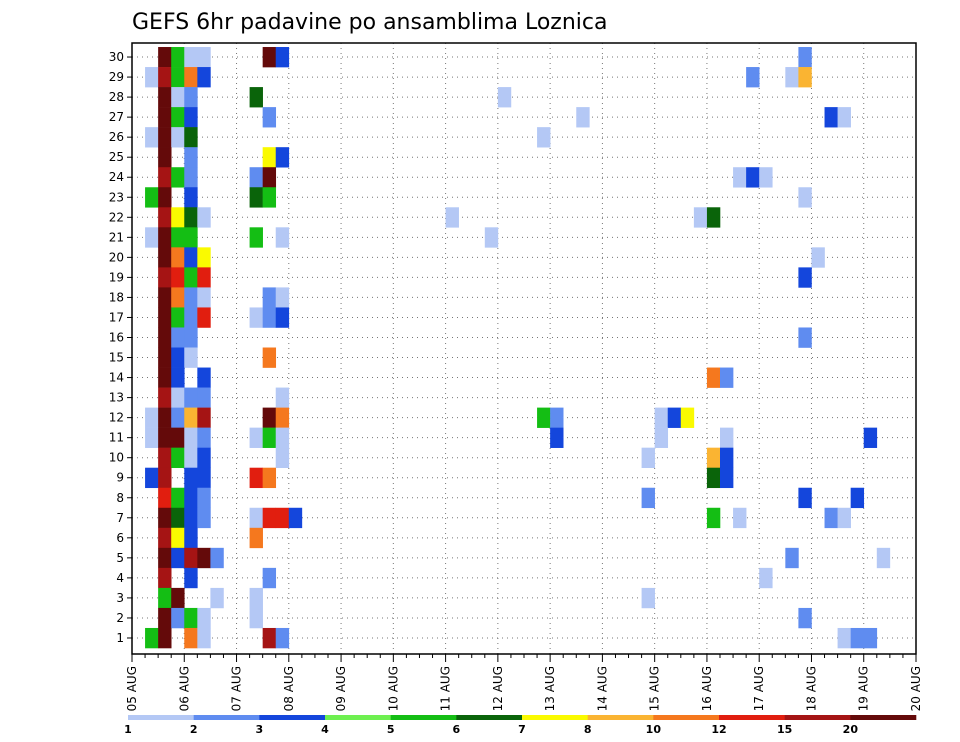 This screenshot has width=960, height=742. I want to click on colorbar-label: 3, so click(260, 729).